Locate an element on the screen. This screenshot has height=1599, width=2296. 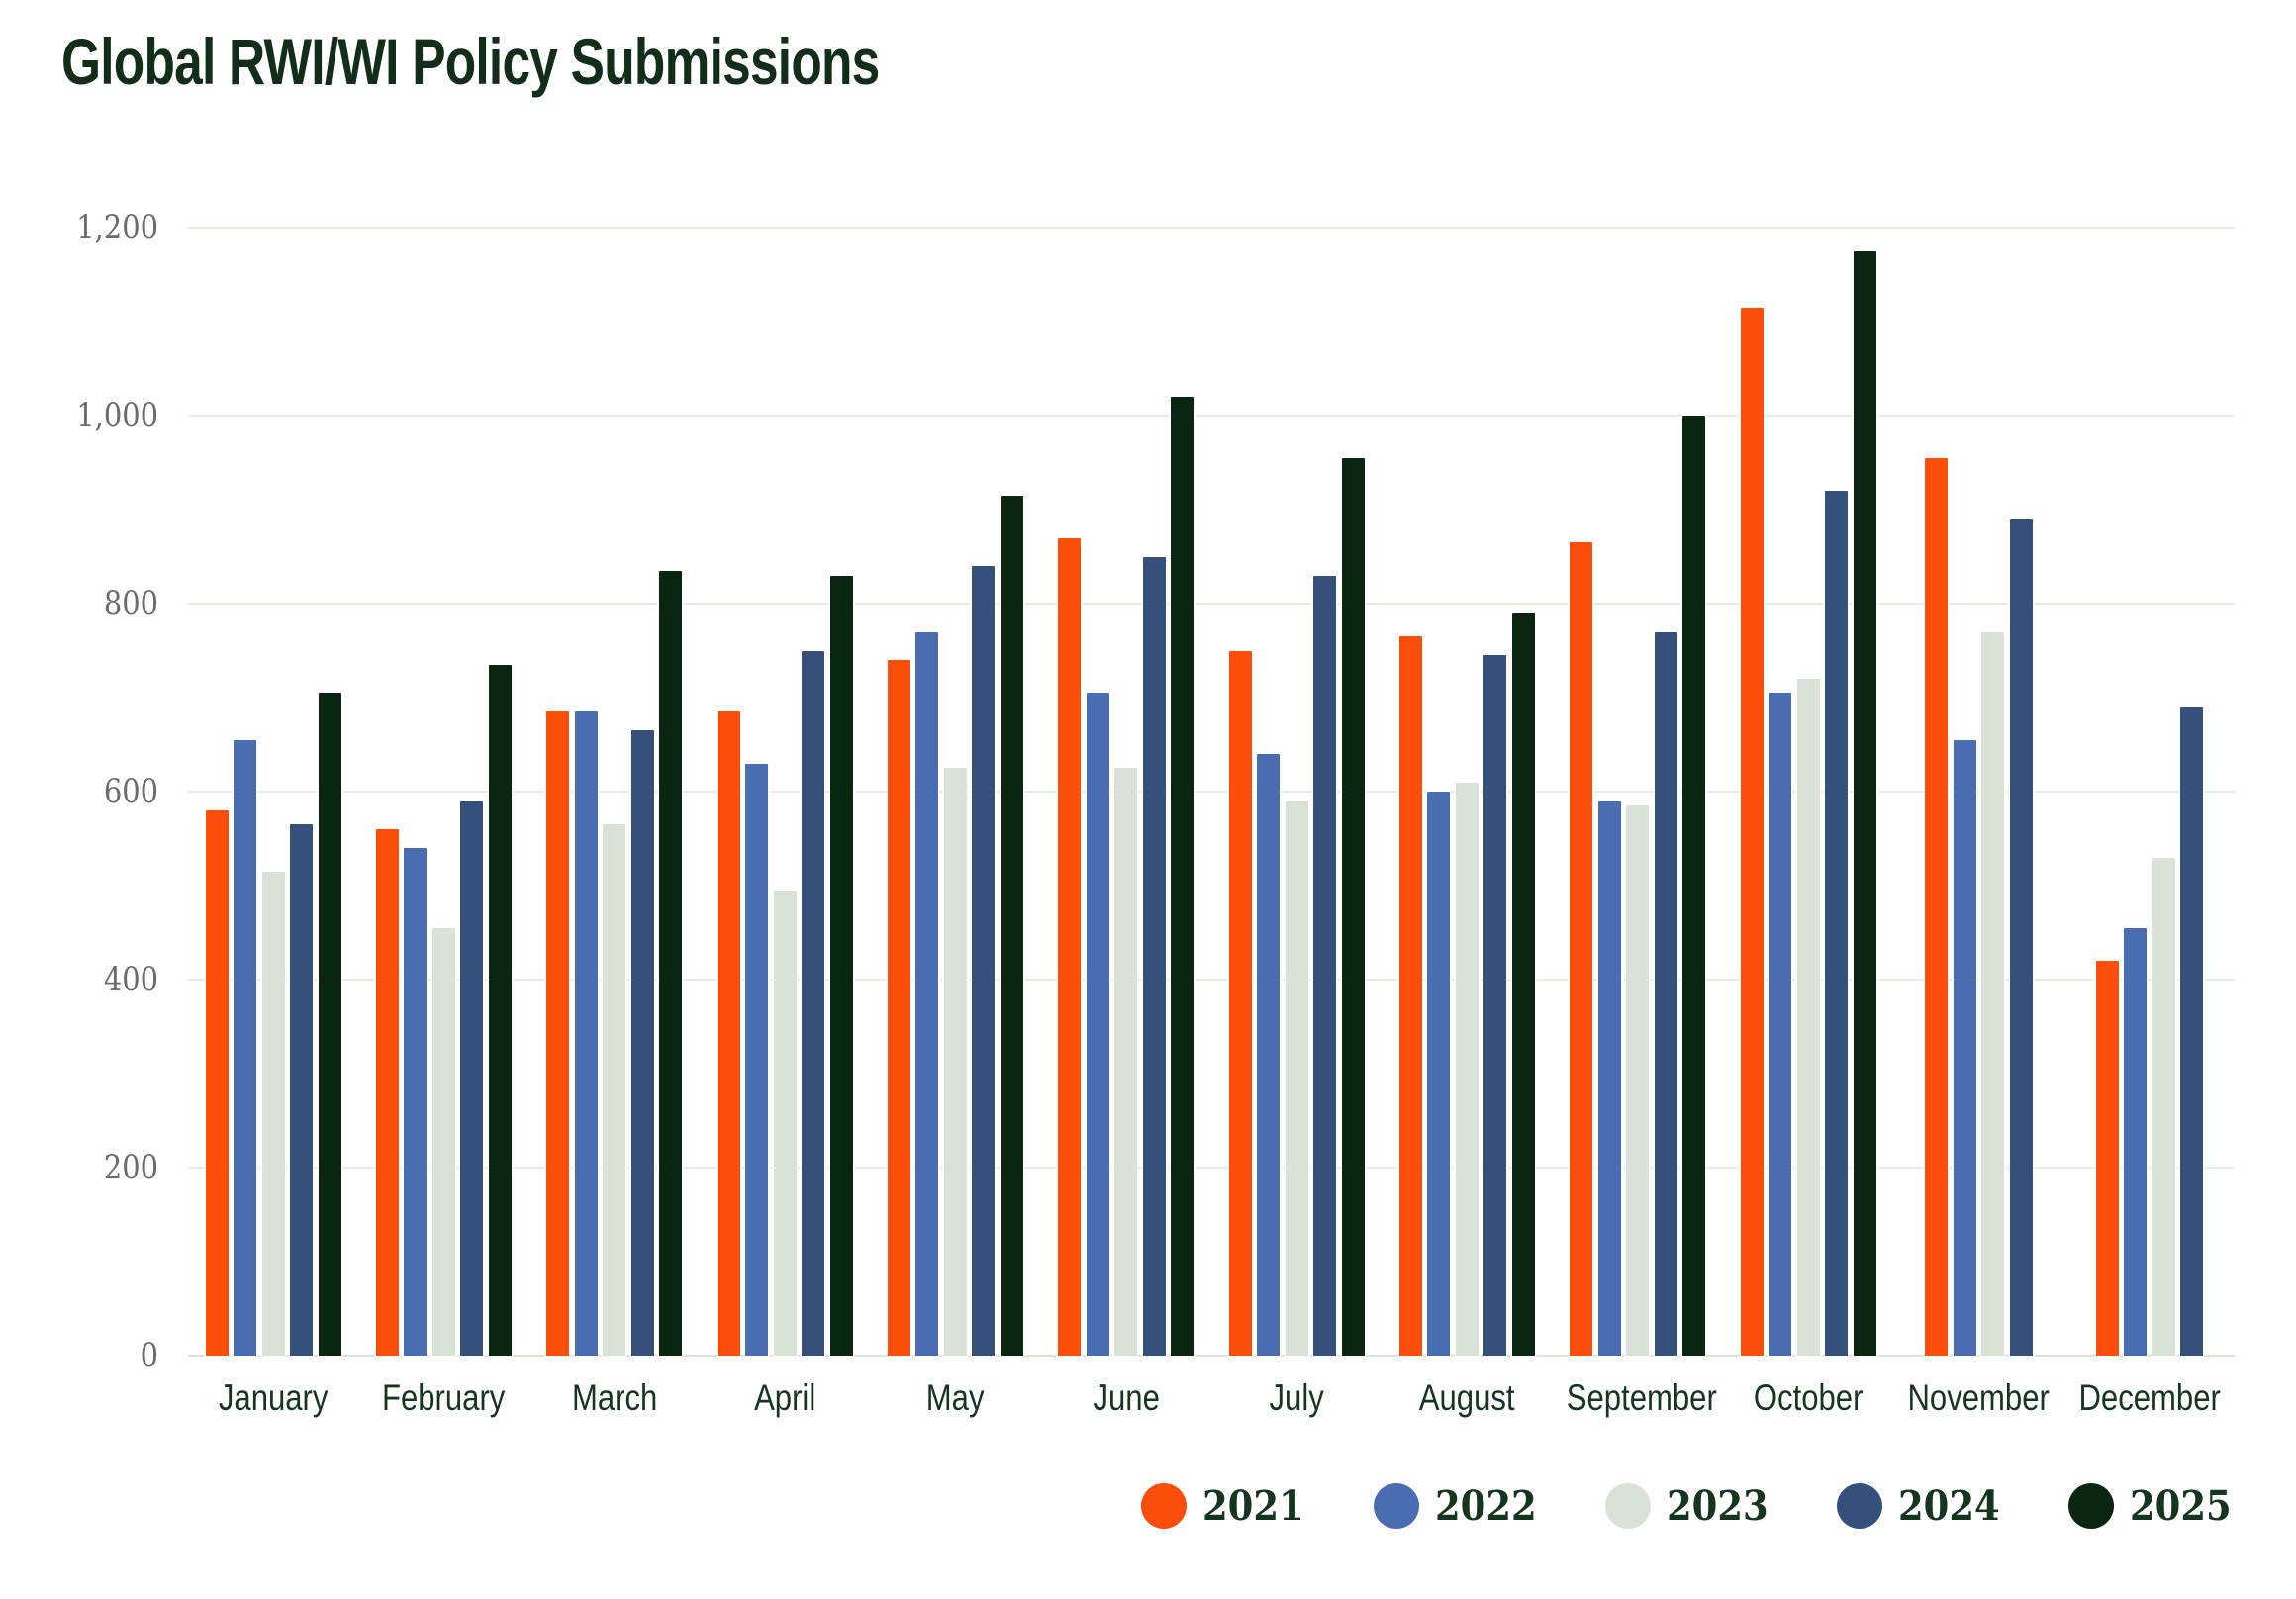
month-label-january: January is located at coordinates (273, 1397).